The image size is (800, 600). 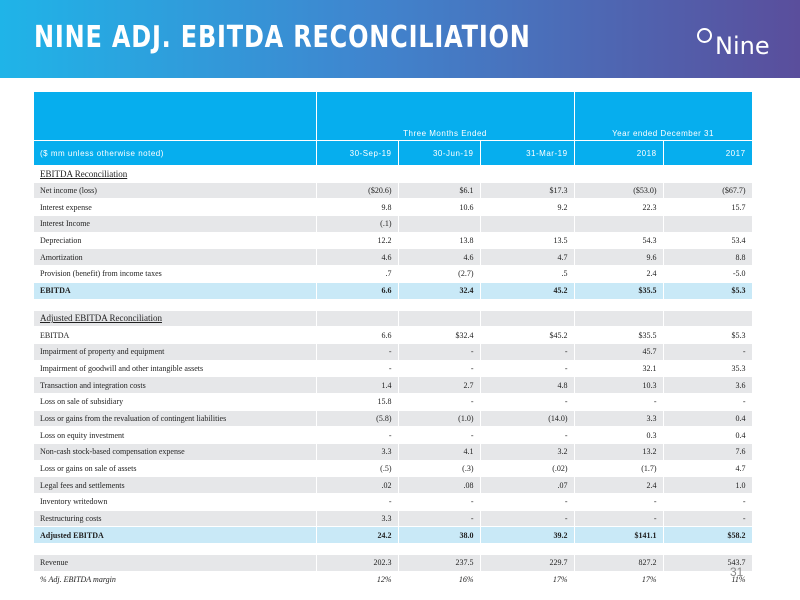 I want to click on slide-title: NINE ADJ. EBITDA RECONCILIATION, so click(x=282, y=37).